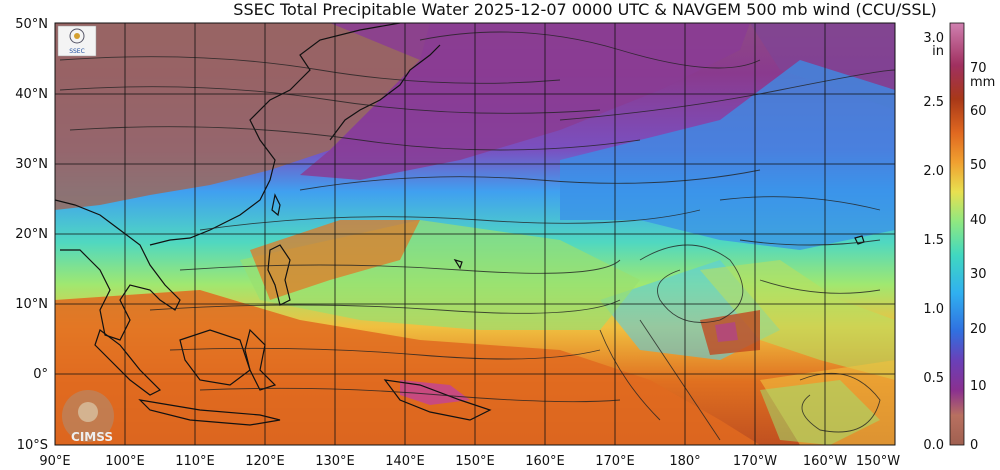 Image resolution: width=1000 pixels, height=470 pixels. I want to click on lat-label: 30°N, so click(31, 164).